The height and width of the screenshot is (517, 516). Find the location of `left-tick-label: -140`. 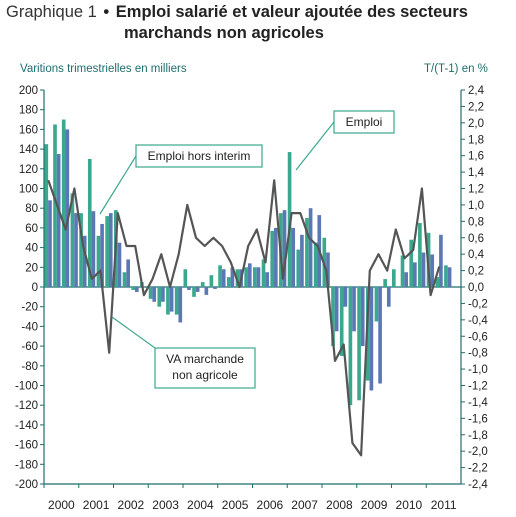

left-tick-label: -140 is located at coordinates (26, 426).